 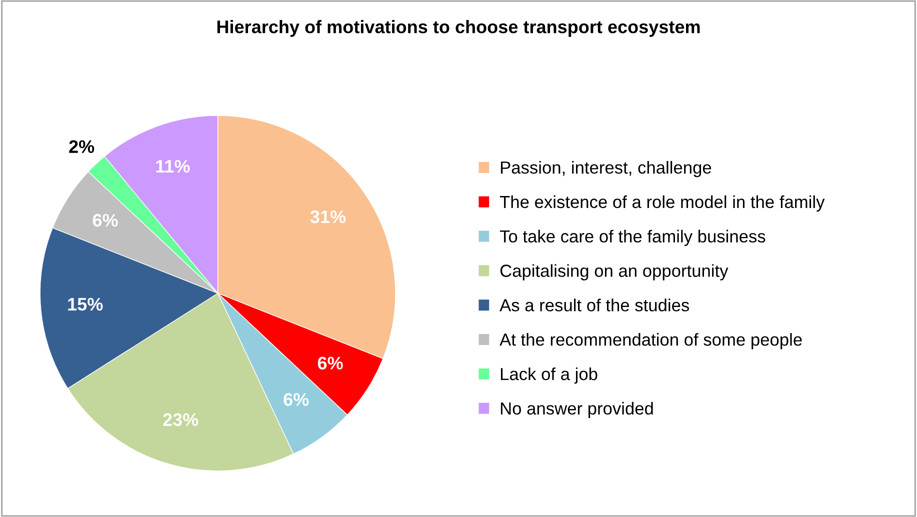 I want to click on data-label: 23%, so click(x=180, y=419).